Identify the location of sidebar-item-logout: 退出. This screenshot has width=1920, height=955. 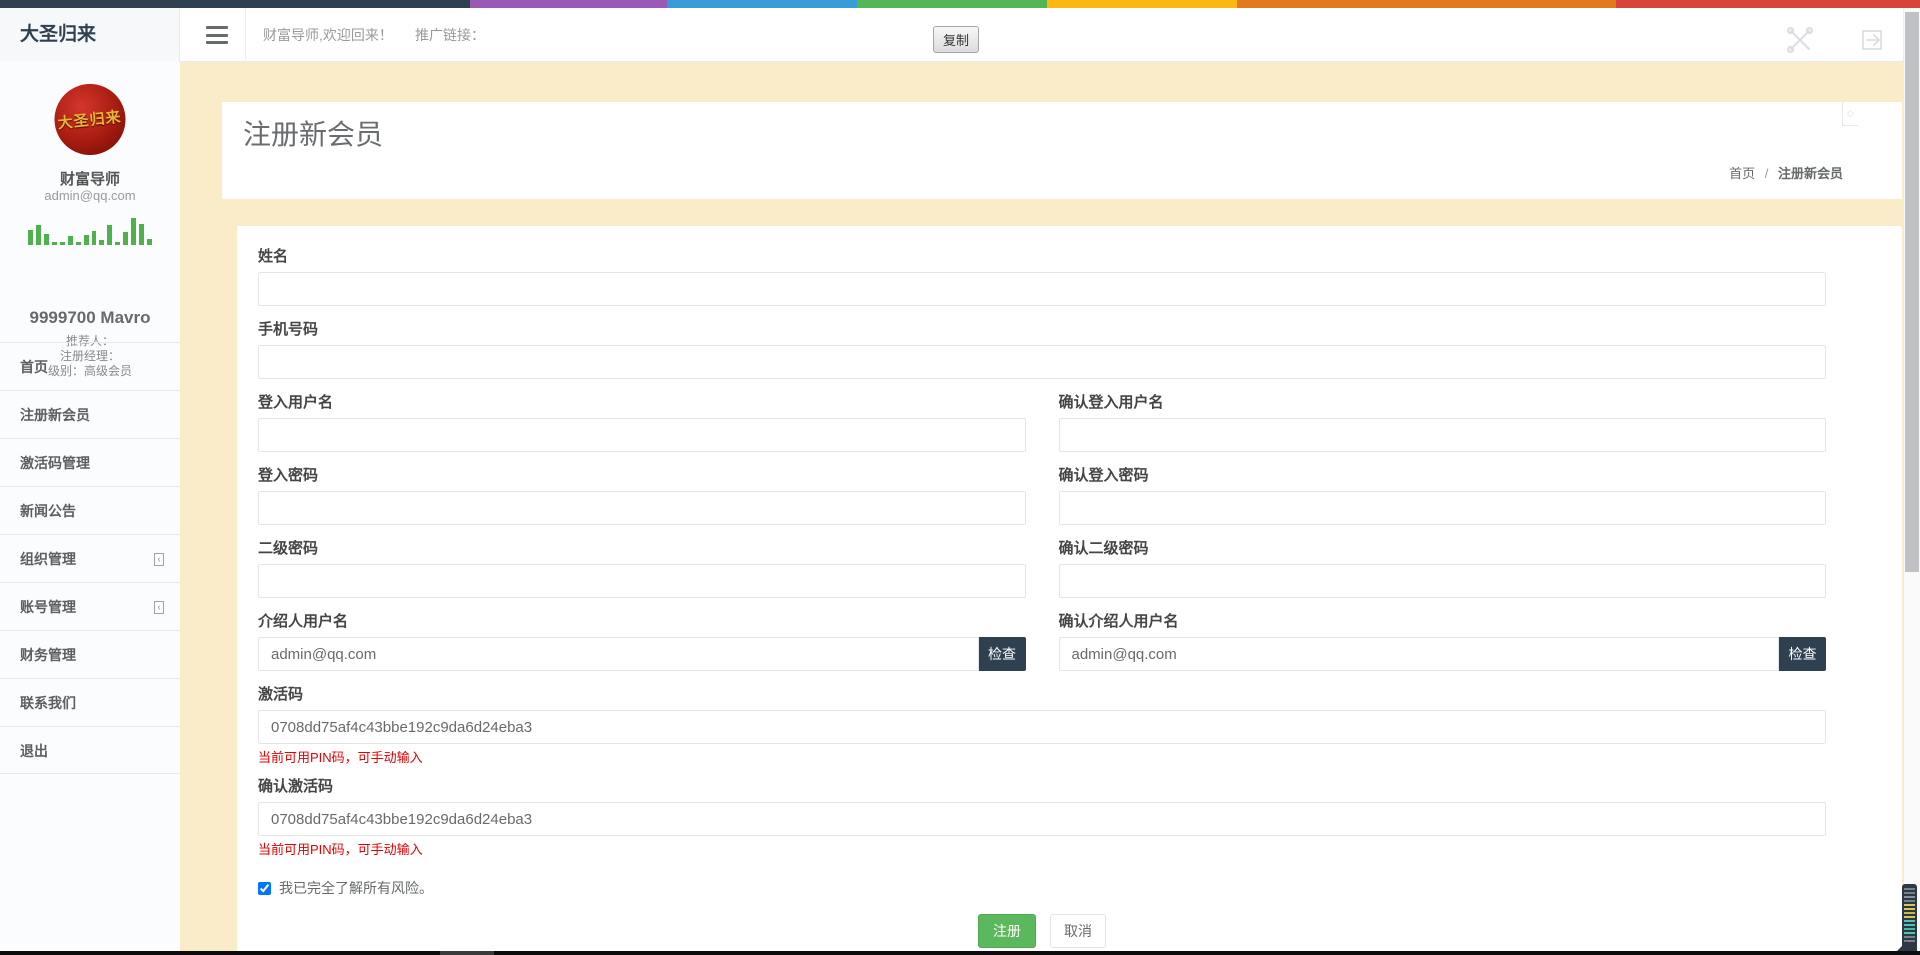
(90, 750).